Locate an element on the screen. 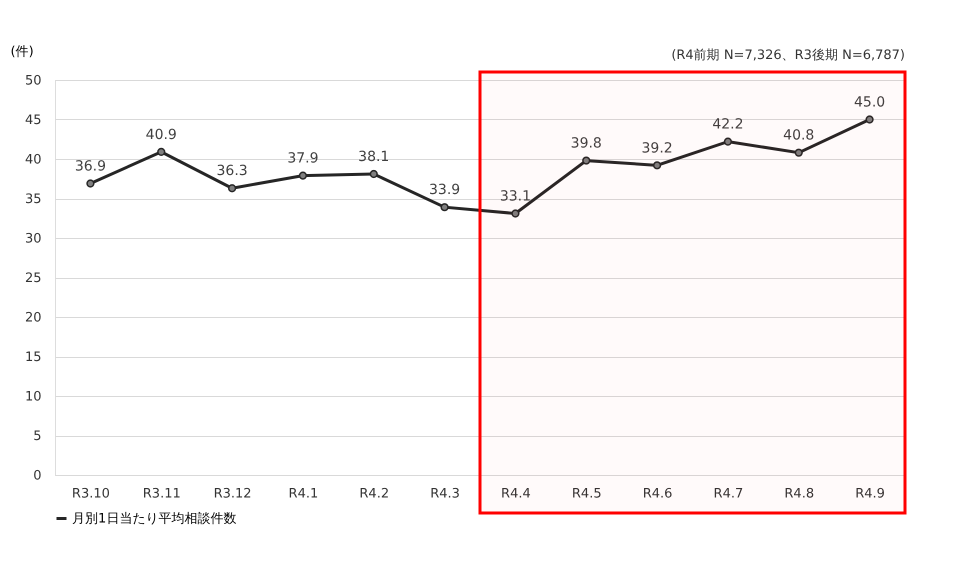 This screenshot has width=971, height=565. data-label: 42.2 is located at coordinates (728, 124).